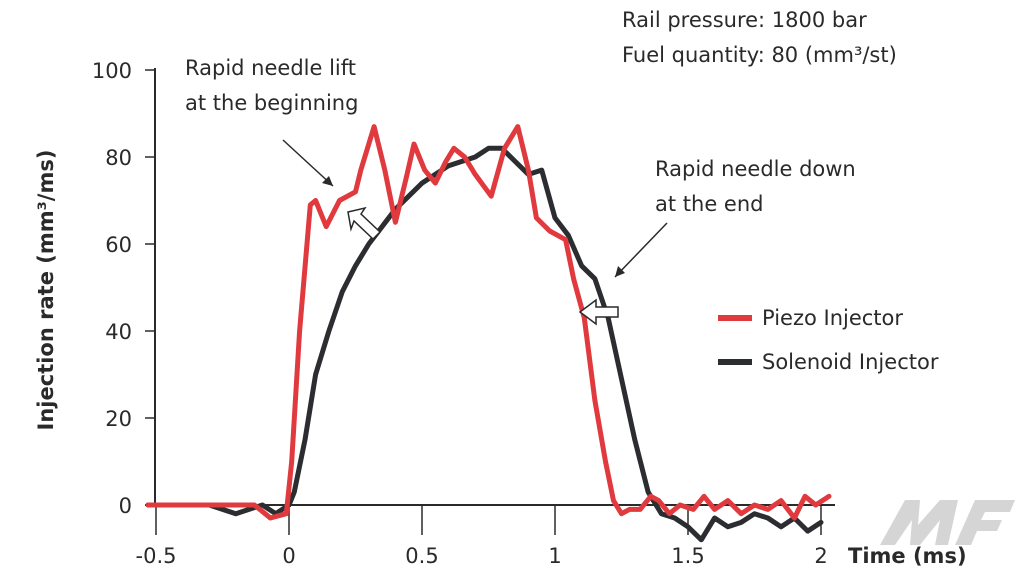 This screenshot has width=1024, height=577. What do you see at coordinates (832, 318) in the screenshot?
I see `legend-label-piezo: Piezo Injector` at bounding box center [832, 318].